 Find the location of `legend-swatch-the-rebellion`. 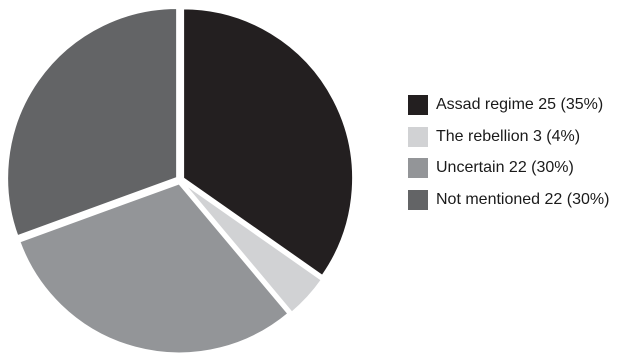

legend-swatch-the-rebellion is located at coordinates (418, 136).